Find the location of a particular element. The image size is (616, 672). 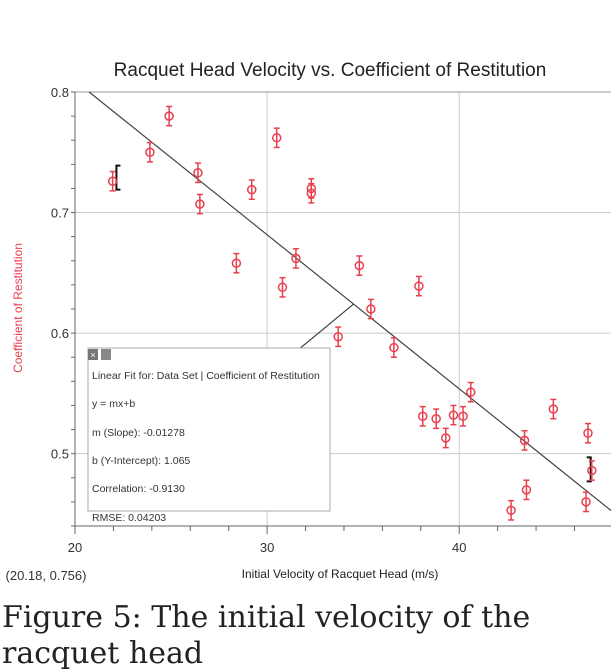

close-icon: × is located at coordinates (92, 355).